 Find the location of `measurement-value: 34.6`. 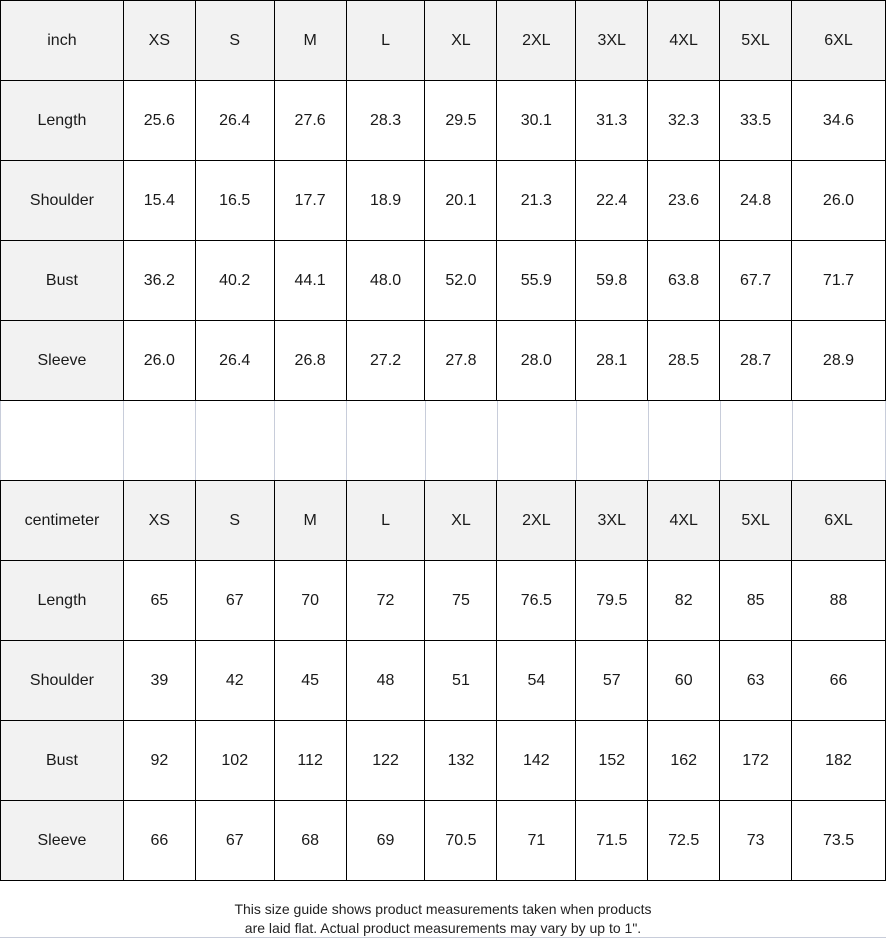

measurement-value: 34.6 is located at coordinates (838, 120).